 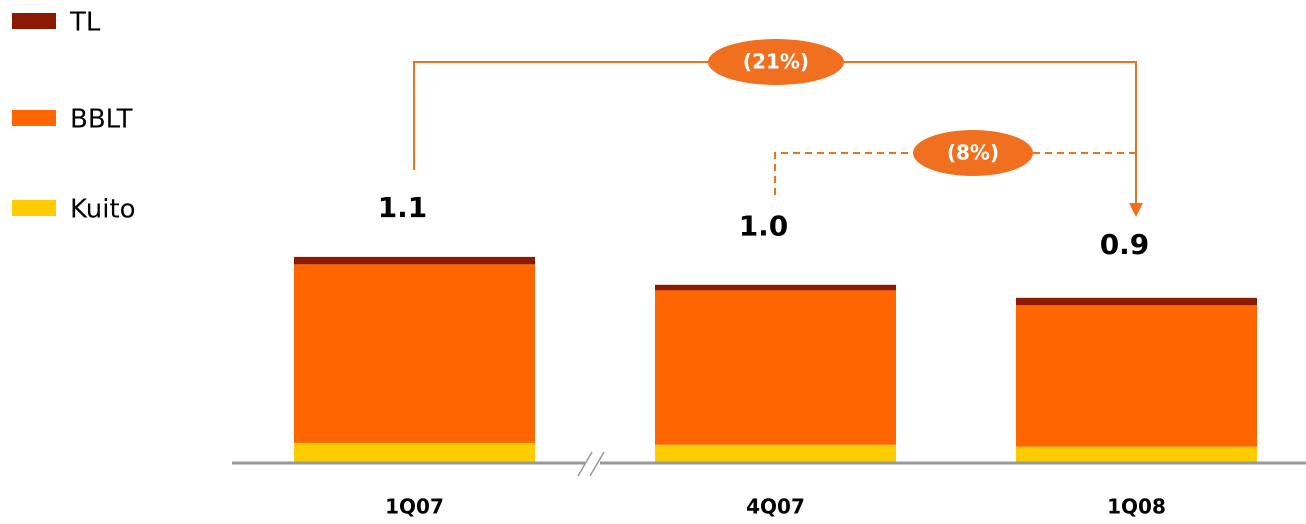 I want to click on legend-label: Kuito, so click(x=103, y=210).